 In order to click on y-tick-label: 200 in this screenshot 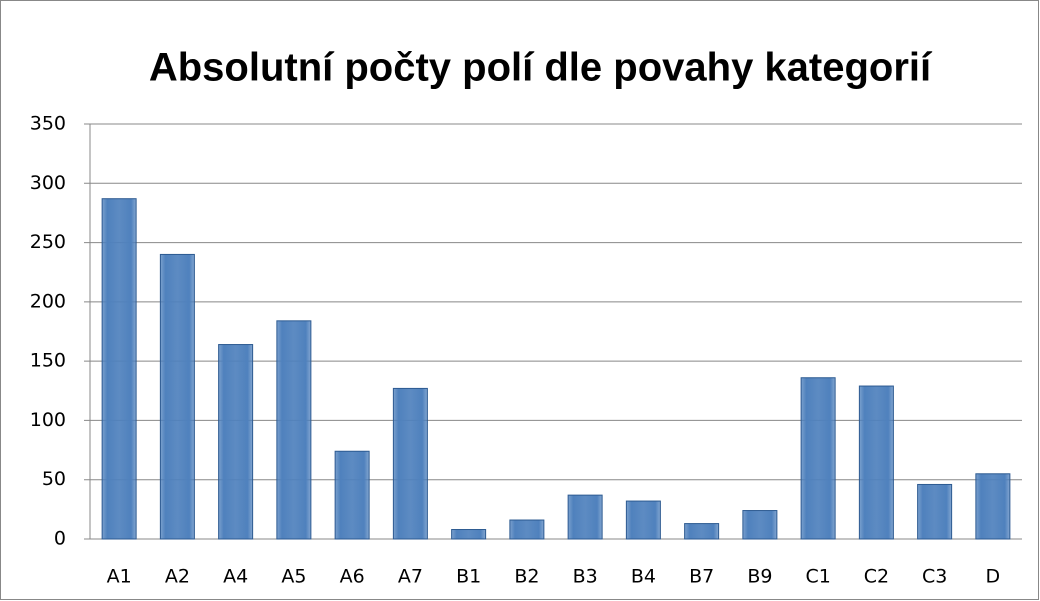, I will do `click(48, 301)`.